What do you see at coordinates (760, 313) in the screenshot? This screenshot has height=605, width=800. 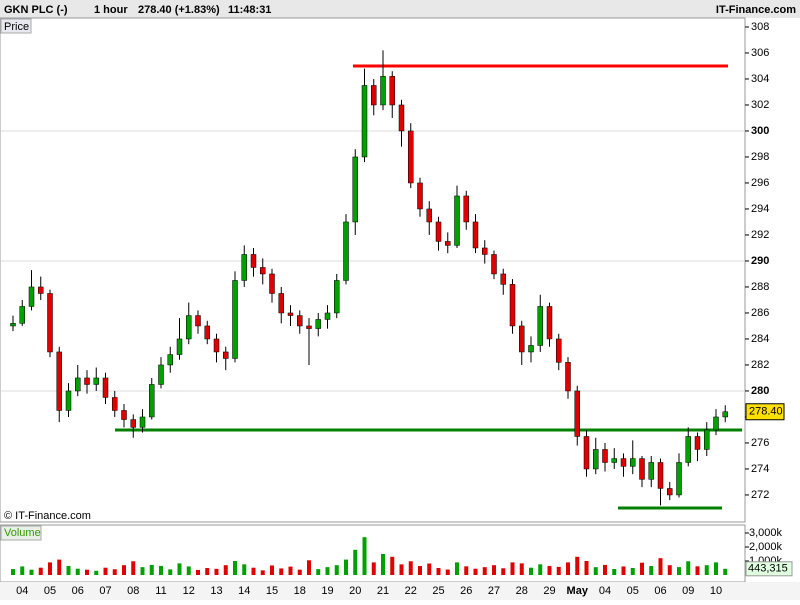 I see `y-tick-label: 286` at bounding box center [760, 313].